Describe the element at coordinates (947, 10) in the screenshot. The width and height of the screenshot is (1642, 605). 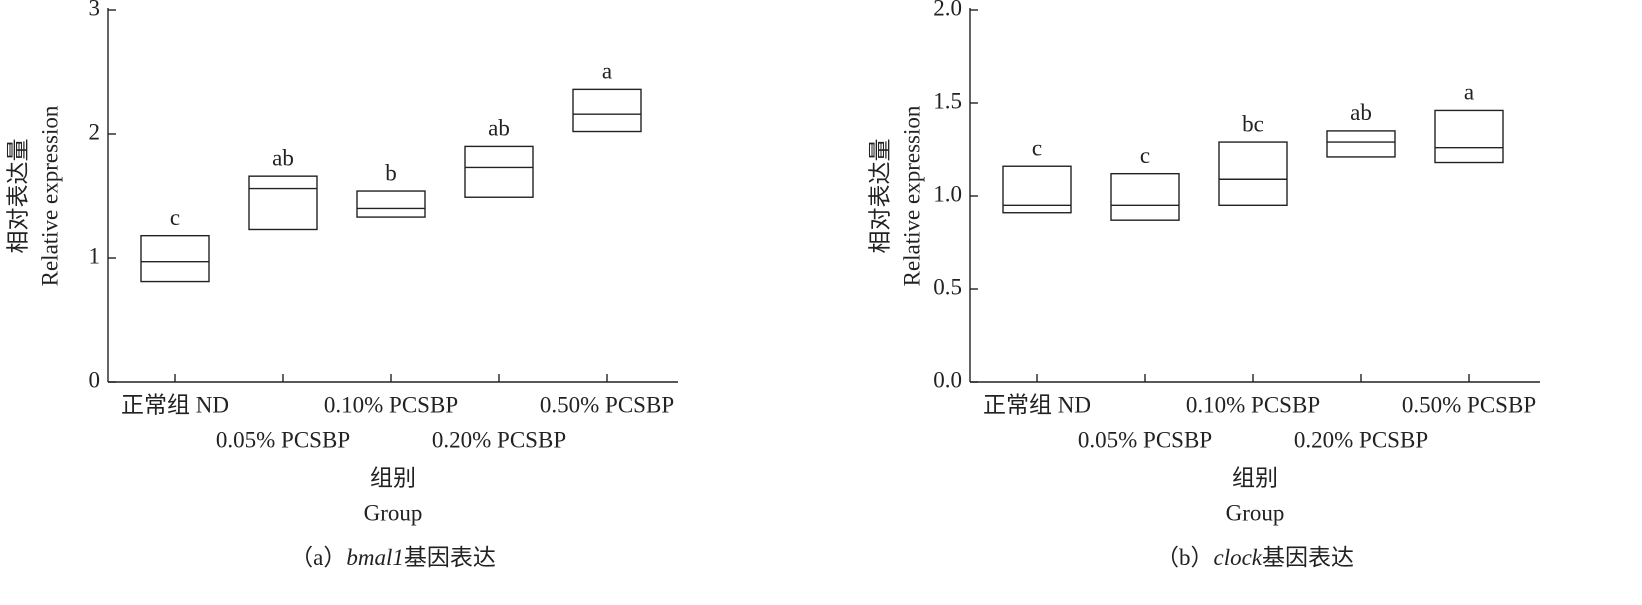
I see `y-tick-label: 2.0` at that location.